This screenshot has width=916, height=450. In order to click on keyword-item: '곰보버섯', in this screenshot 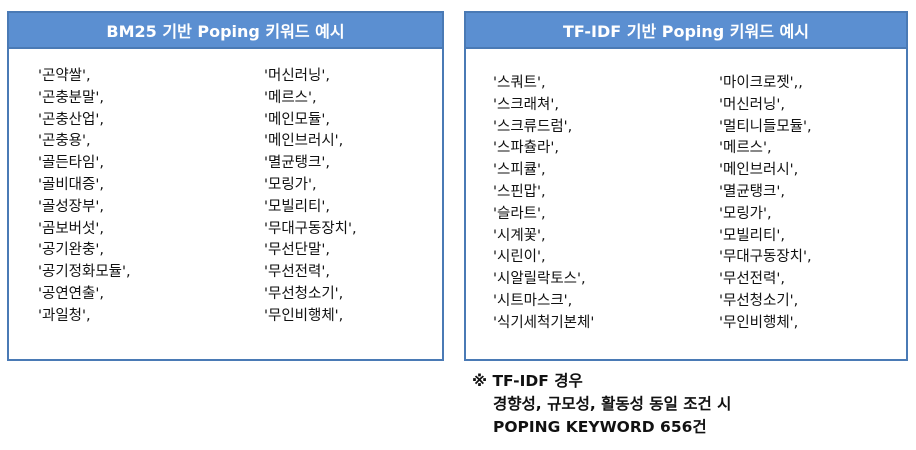, I will do `click(71, 228)`.